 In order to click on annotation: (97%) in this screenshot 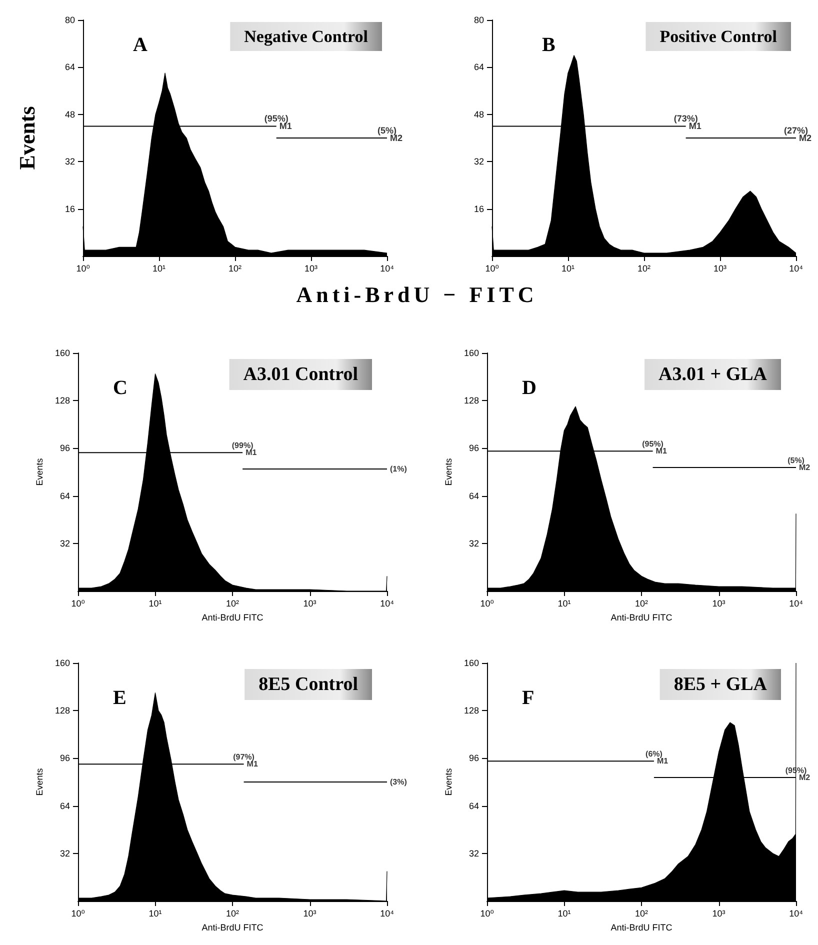, I will do `click(244, 757)`.